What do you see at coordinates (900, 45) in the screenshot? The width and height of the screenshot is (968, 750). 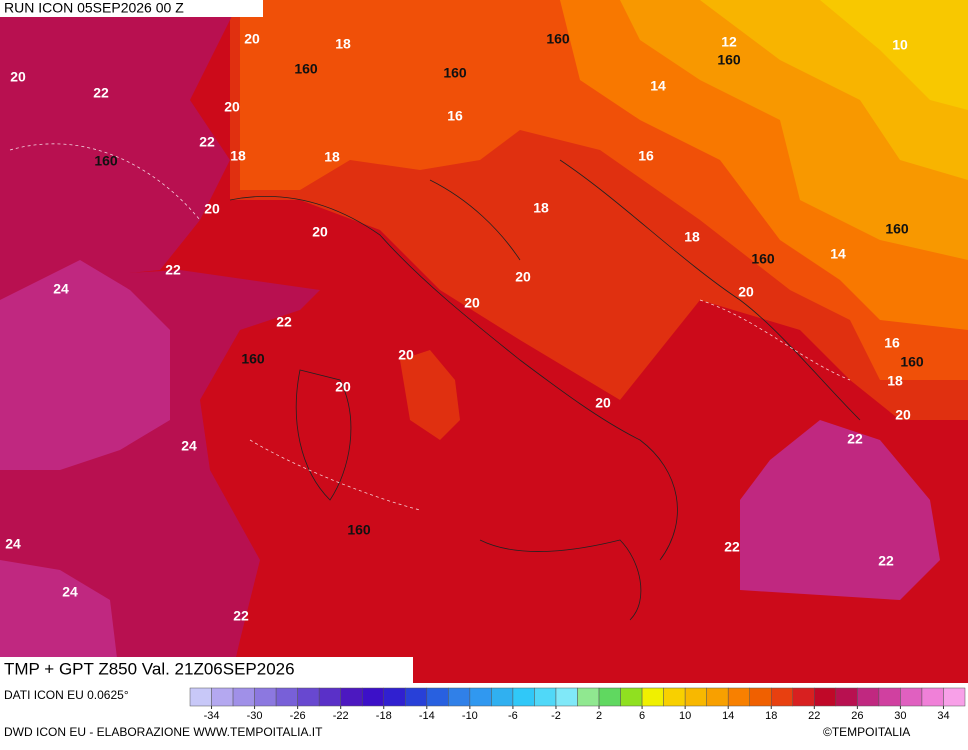 I see `temp-label: 10` at bounding box center [900, 45].